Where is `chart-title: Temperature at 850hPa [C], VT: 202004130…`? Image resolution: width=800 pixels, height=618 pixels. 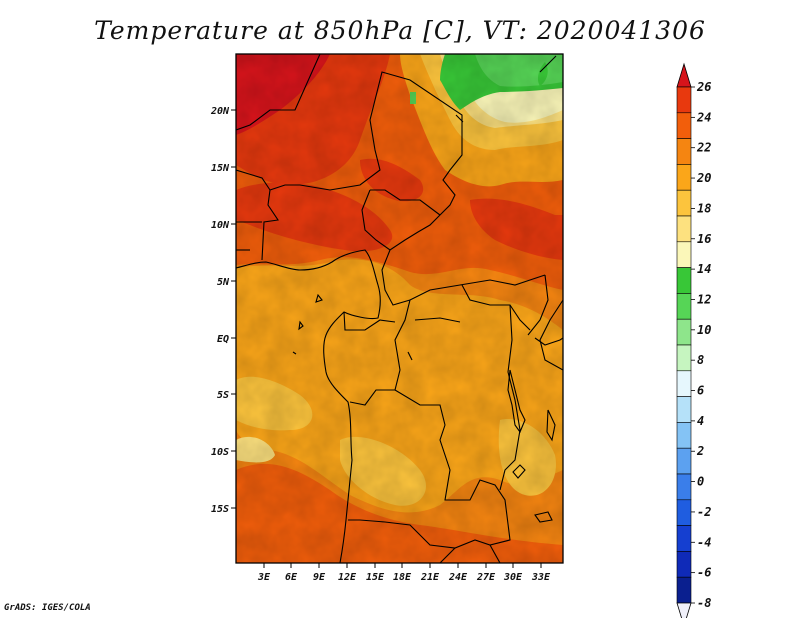 chart-title: Temperature at 850hPa [C], VT: 202004130… is located at coordinates (400, 30).